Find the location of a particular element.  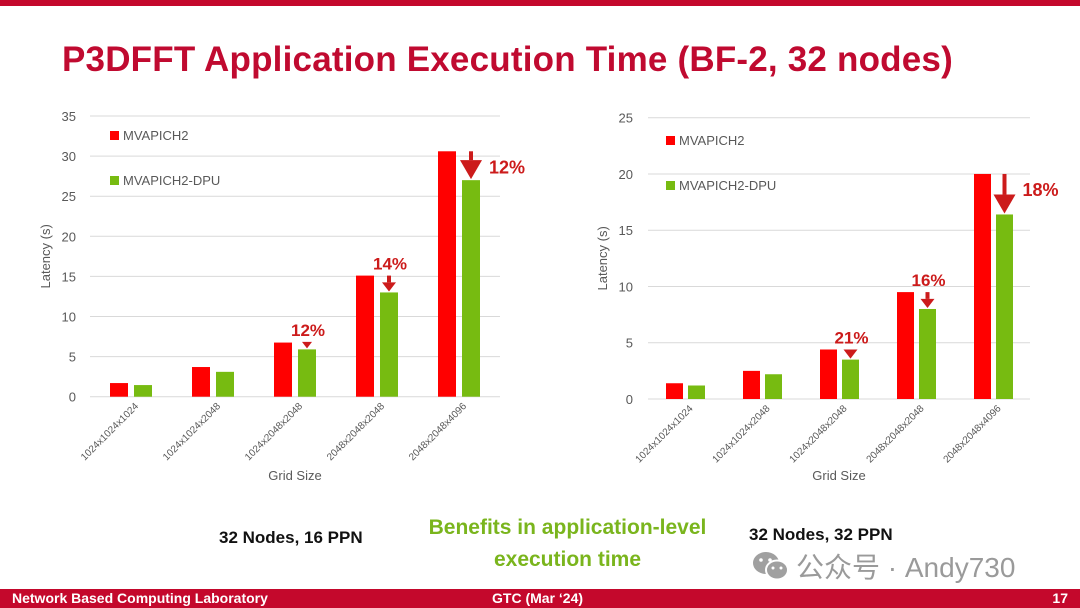

reduction-label: 21% is located at coordinates (851, 337).